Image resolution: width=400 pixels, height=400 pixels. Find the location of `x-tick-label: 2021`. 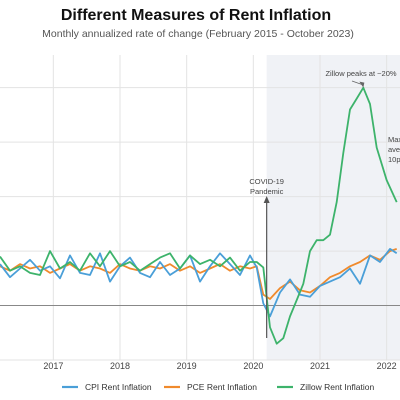

x-tick-label: 2021 is located at coordinates (320, 366).